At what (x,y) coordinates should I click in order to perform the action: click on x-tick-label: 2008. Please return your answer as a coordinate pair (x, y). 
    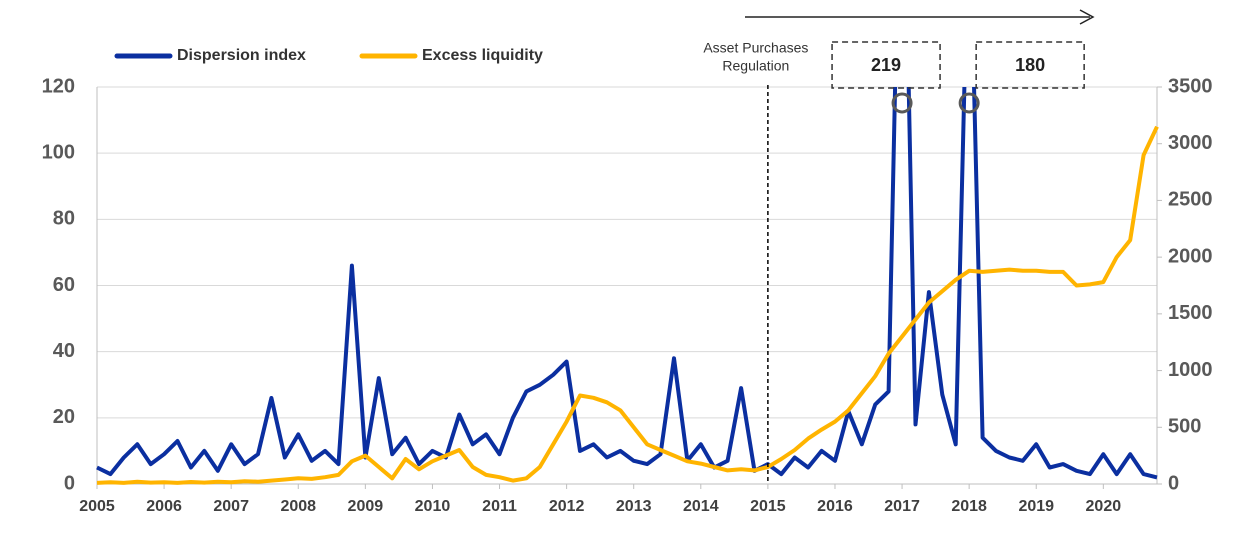
    Looking at the image, I should click on (298, 506).